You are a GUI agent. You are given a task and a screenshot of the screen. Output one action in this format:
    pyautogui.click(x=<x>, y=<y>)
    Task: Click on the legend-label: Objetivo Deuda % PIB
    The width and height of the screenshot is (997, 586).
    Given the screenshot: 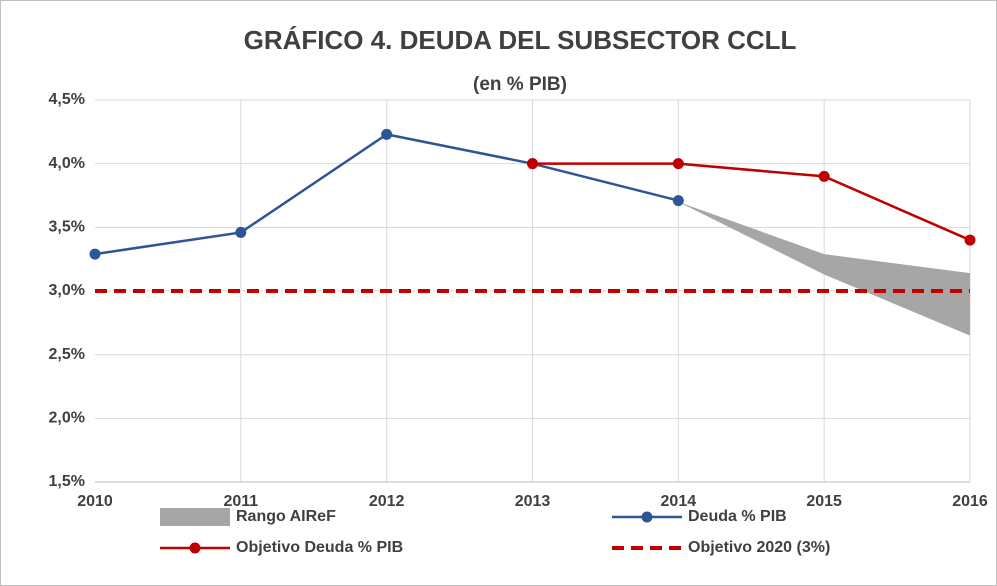 What is the action you would take?
    pyautogui.click(x=319, y=547)
    